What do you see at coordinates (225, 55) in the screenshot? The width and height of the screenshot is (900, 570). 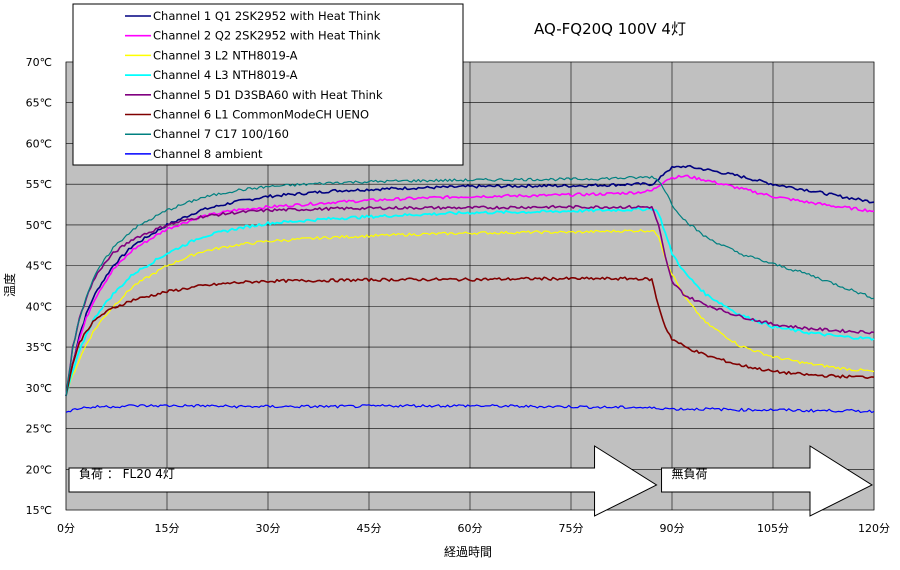 I see `legend-entry: Channel 3 L2 NTH8019-A` at bounding box center [225, 55].